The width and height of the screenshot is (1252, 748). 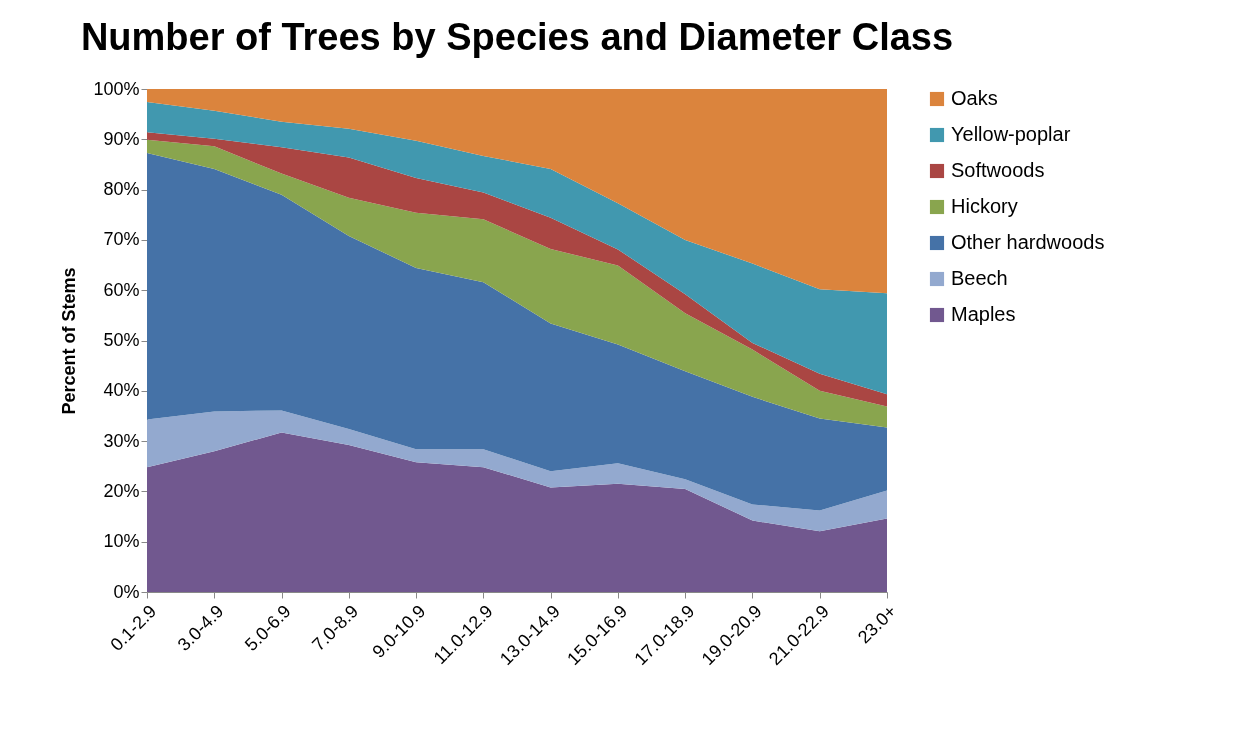 What do you see at coordinates (121, 490) in the screenshot?
I see `y-tick-label: 20%` at bounding box center [121, 490].